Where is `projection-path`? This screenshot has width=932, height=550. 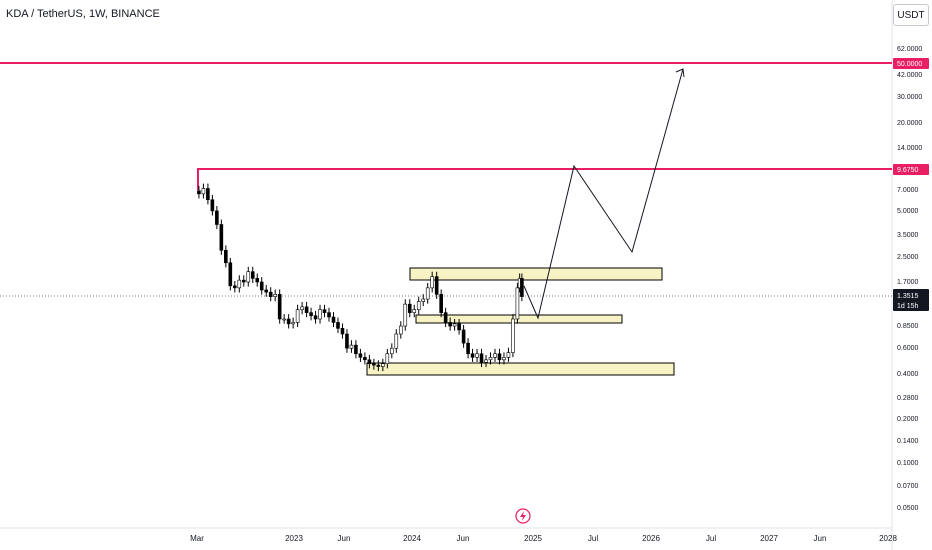 projection-path is located at coordinates (603, 194).